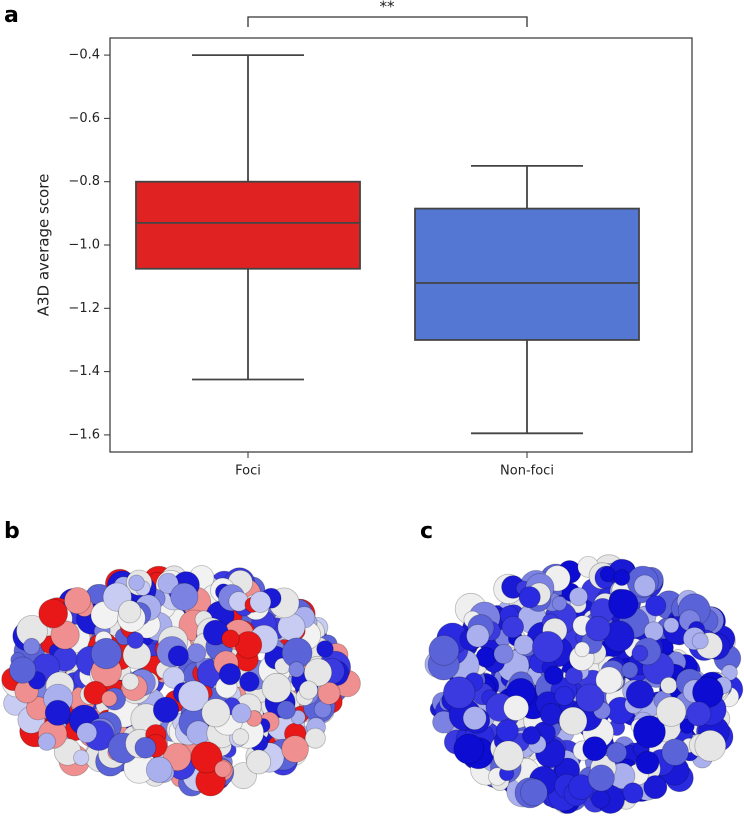 This screenshot has width=744, height=826. What do you see at coordinates (11, 15) in the screenshot?
I see `panel-label: a` at bounding box center [11, 15].